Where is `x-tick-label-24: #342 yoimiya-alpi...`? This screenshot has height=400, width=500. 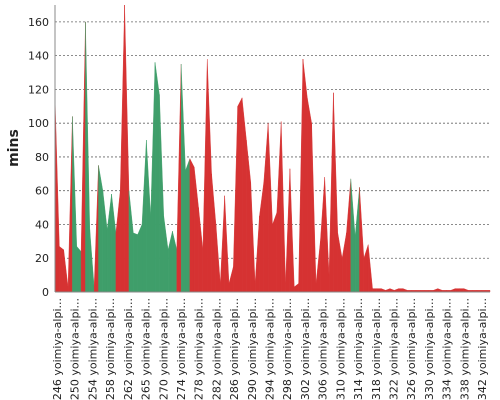
x-tick-label-24: #342 yoimiya-alpi... is located at coordinates (482, 349).